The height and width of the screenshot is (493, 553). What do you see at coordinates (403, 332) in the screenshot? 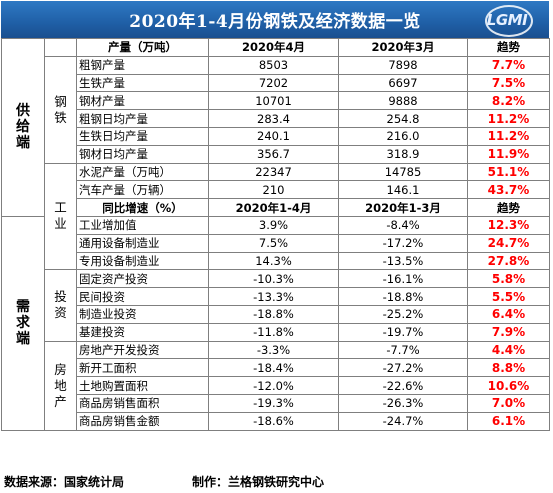
I see `row-value-previous: -19.7%` at bounding box center [403, 332].